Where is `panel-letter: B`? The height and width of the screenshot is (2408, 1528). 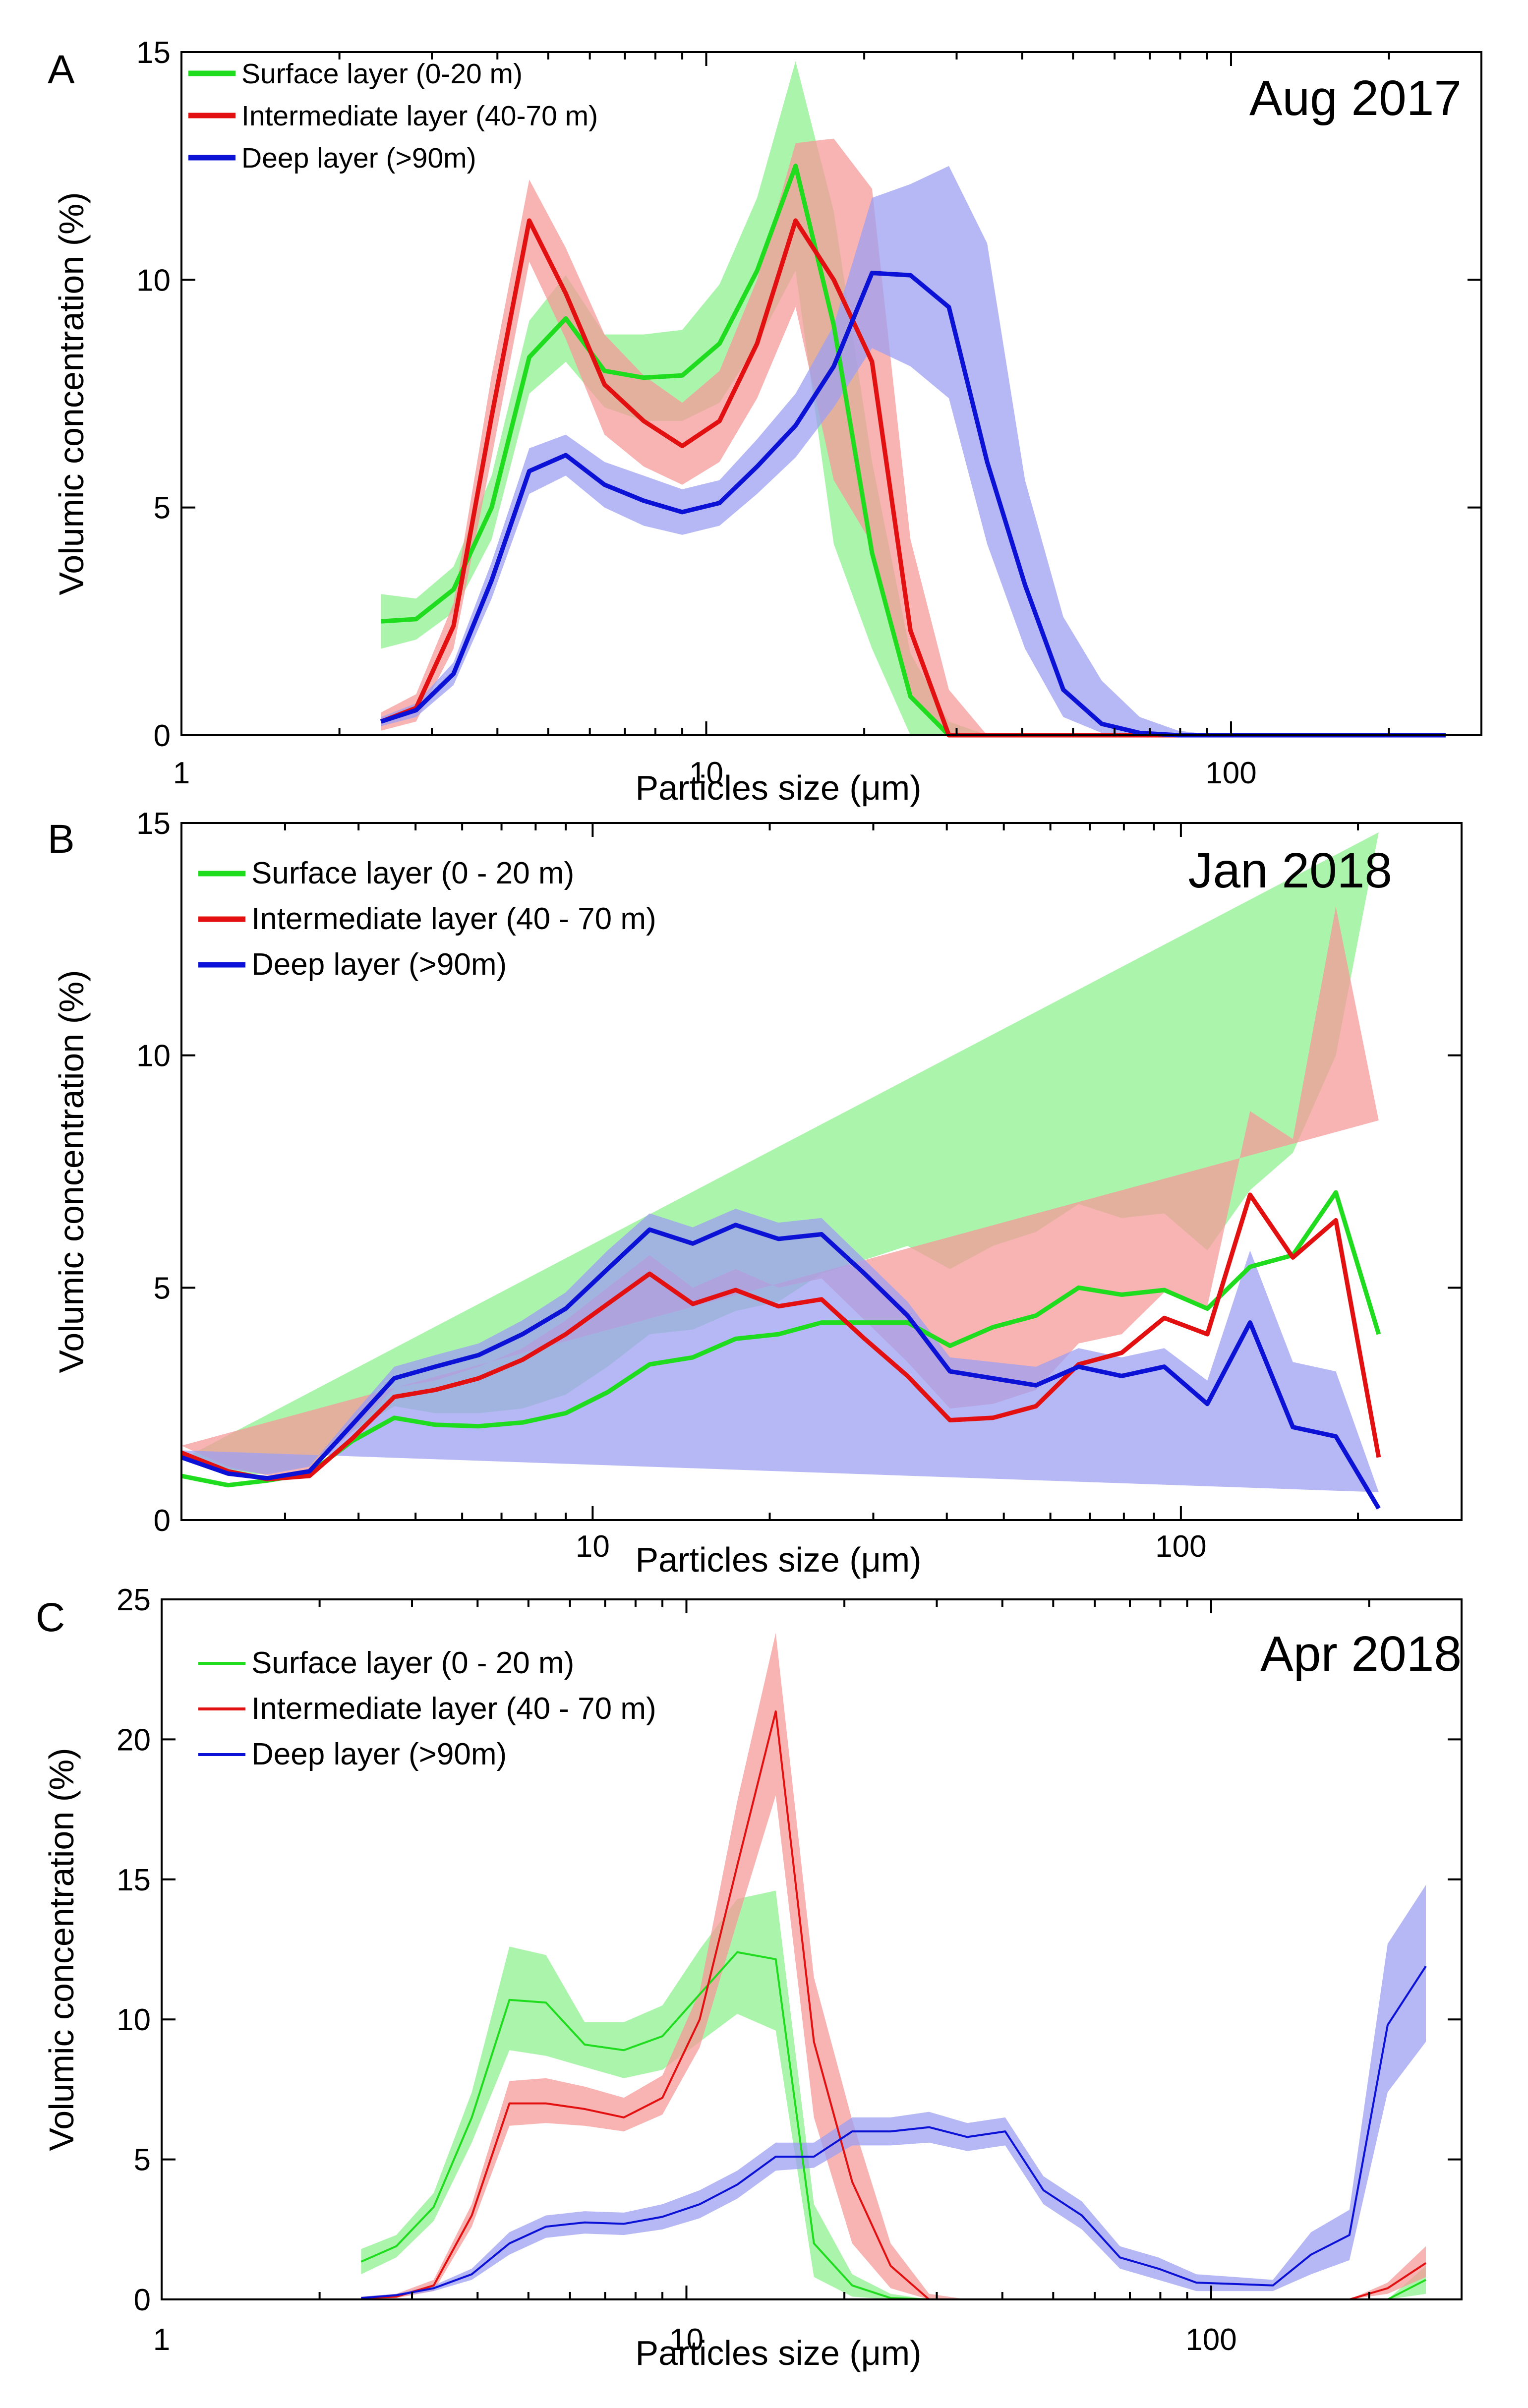
panel-letter: B is located at coordinates (61, 839).